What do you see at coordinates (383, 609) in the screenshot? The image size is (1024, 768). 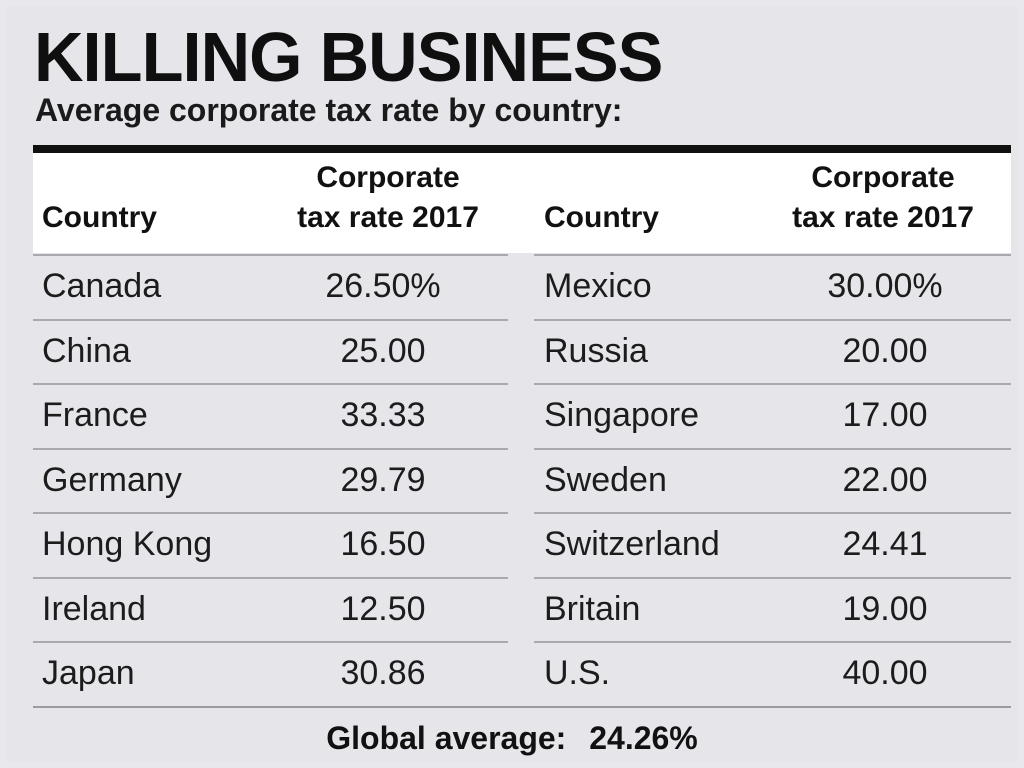 I see `rate-cell-left: 12.50` at bounding box center [383, 609].